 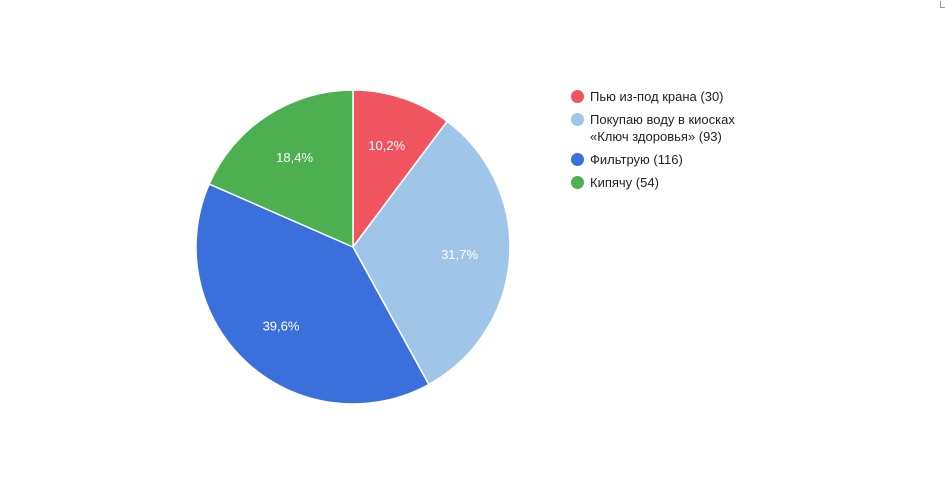 What do you see at coordinates (942, 4) in the screenshot?
I see `corner-mark` at bounding box center [942, 4].